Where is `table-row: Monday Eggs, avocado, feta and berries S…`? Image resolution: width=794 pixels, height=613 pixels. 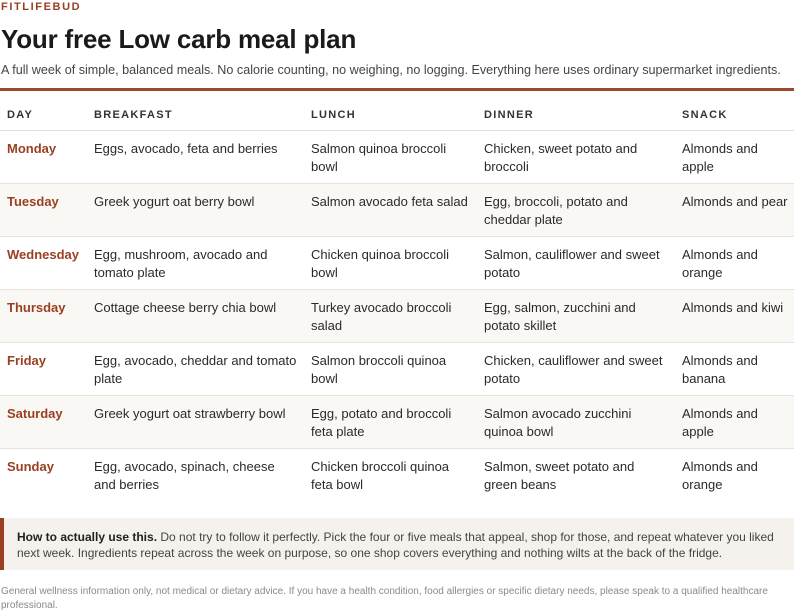 table-row: Monday Eggs, avocado, feta and berries S… is located at coordinates (397, 157).